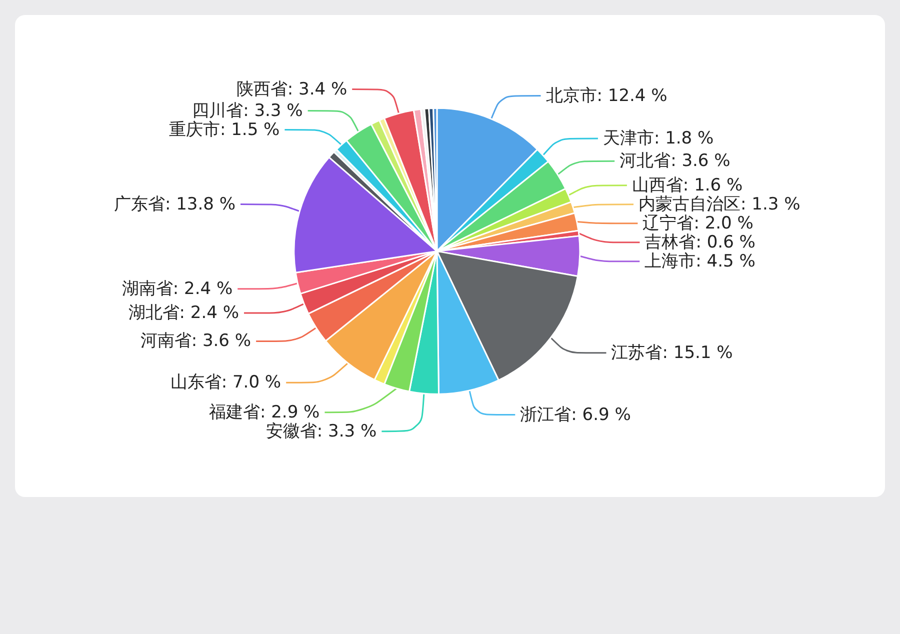 The image size is (900, 634). What do you see at coordinates (196, 341) in the screenshot?
I see `slice-label: 河南省: 3.6 %` at bounding box center [196, 341].